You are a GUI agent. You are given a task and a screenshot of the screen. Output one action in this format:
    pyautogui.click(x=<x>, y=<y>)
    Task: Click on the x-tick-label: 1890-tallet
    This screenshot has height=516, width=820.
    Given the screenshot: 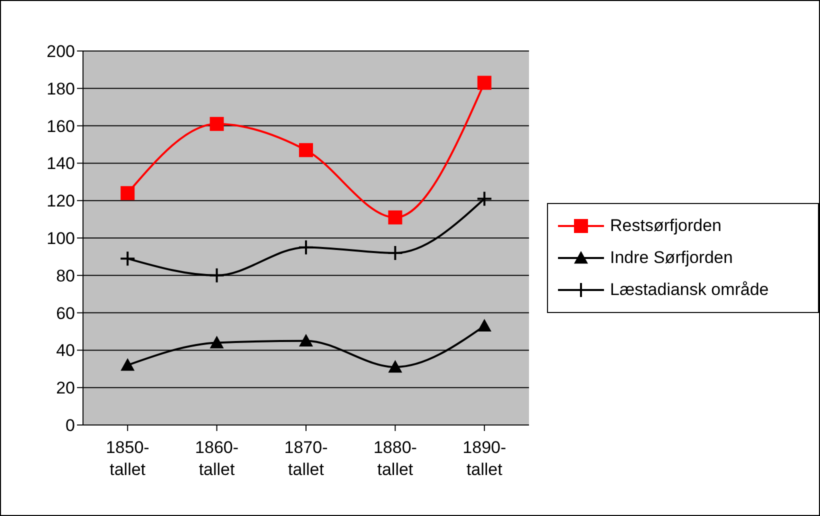 What is the action you would take?
    pyautogui.click(x=484, y=458)
    